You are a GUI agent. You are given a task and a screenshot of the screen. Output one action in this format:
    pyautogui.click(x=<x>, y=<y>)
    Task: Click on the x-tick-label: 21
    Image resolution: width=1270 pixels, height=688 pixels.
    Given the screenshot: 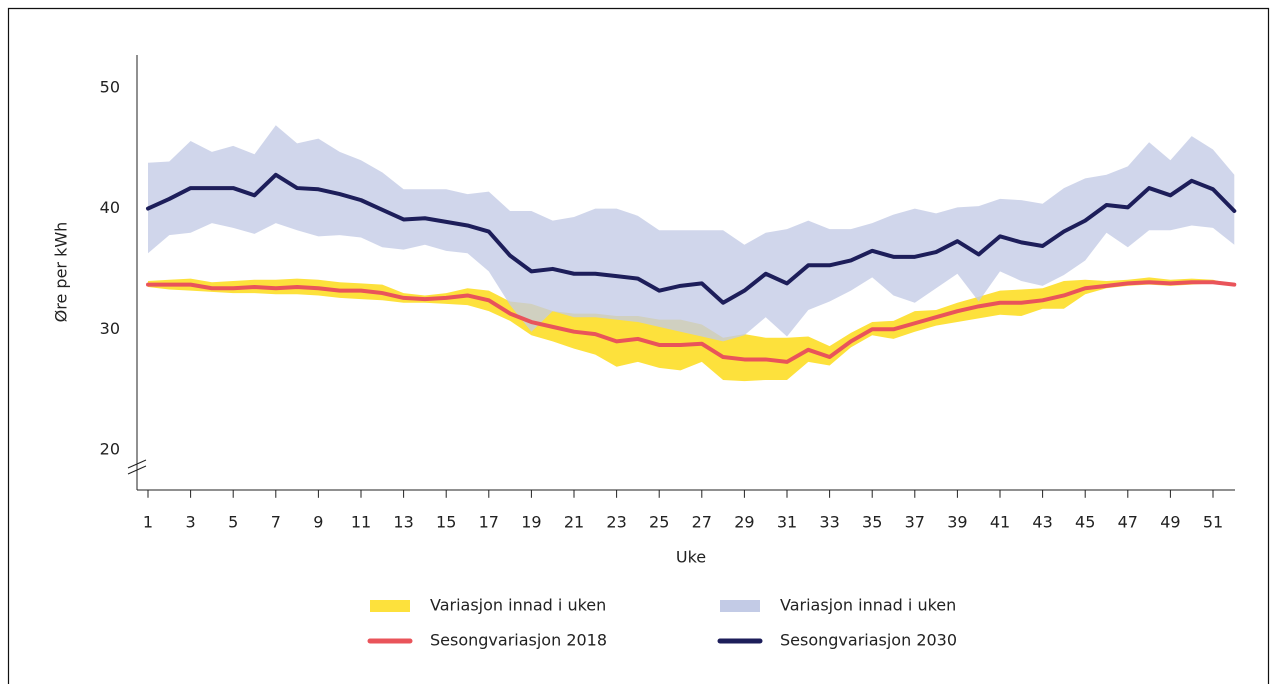 What is the action you would take?
    pyautogui.click(x=574, y=522)
    